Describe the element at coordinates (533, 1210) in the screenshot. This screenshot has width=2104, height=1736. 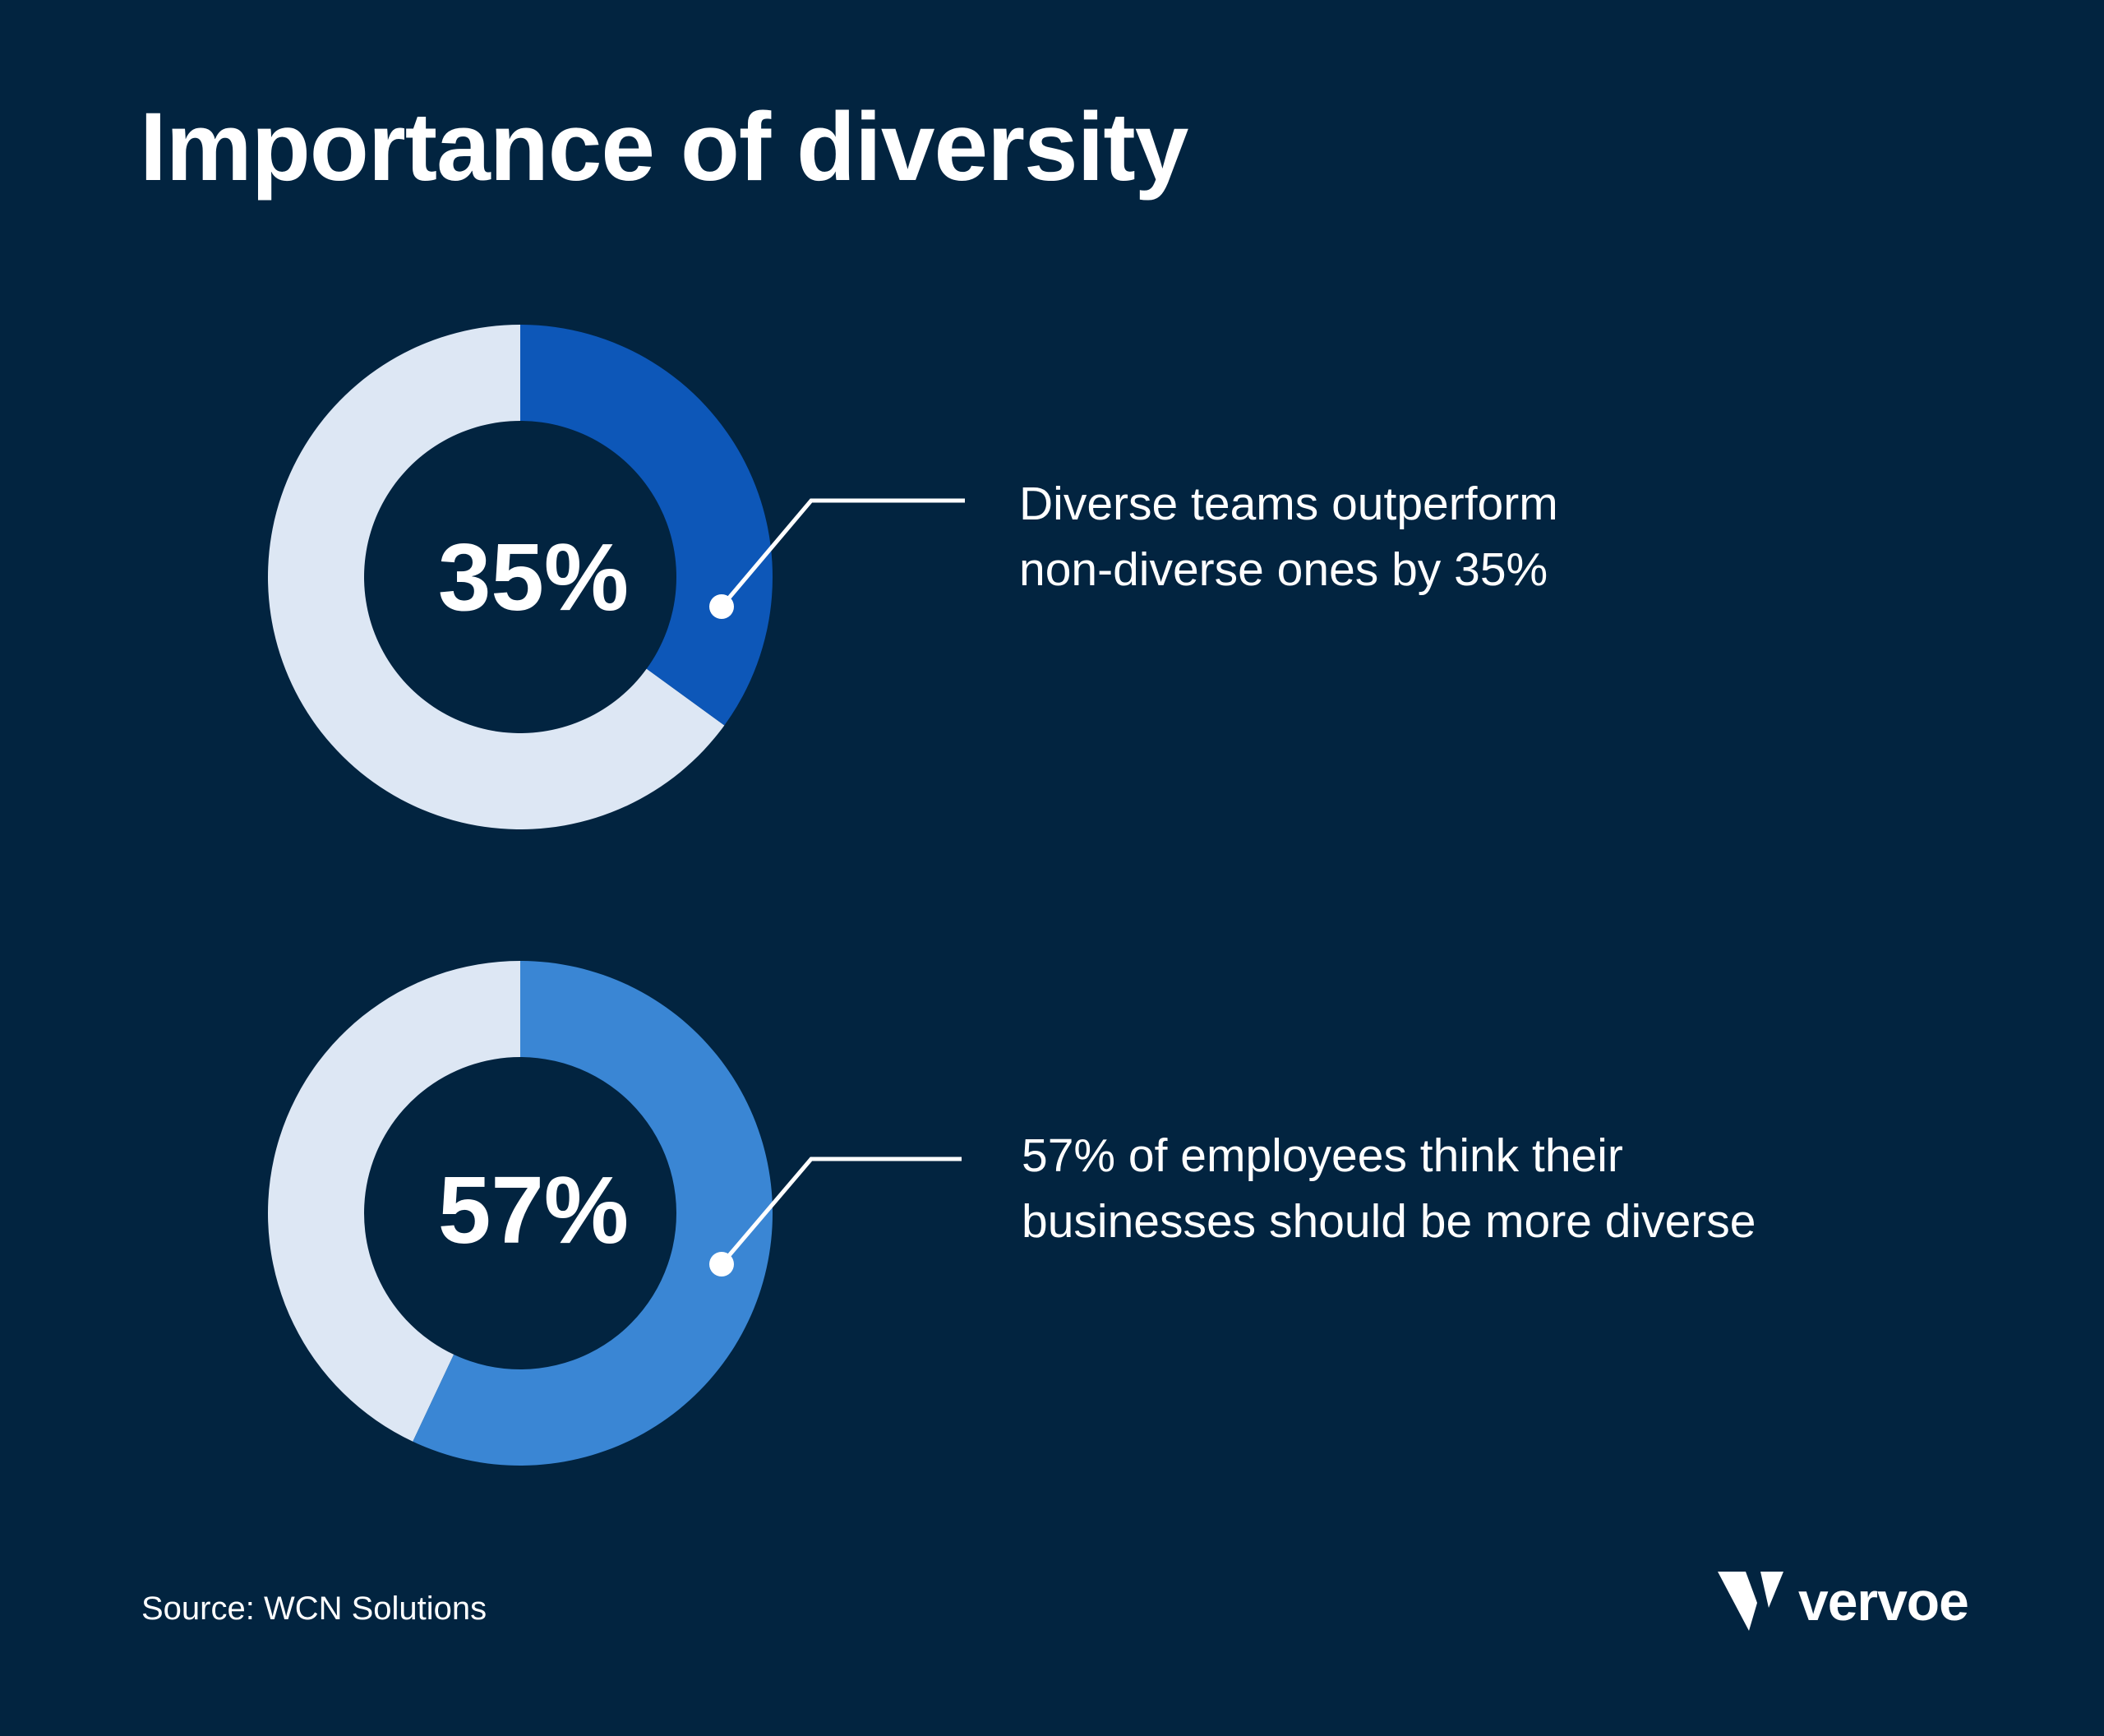
I see `donut-2-center-label: 57%` at that location.